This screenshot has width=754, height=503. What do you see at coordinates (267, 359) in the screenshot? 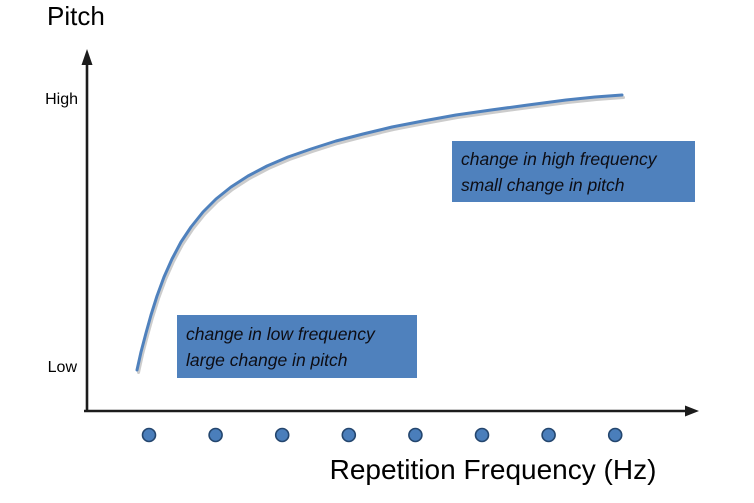
I see `annotation-low-line2: large change in pitch` at bounding box center [267, 359].